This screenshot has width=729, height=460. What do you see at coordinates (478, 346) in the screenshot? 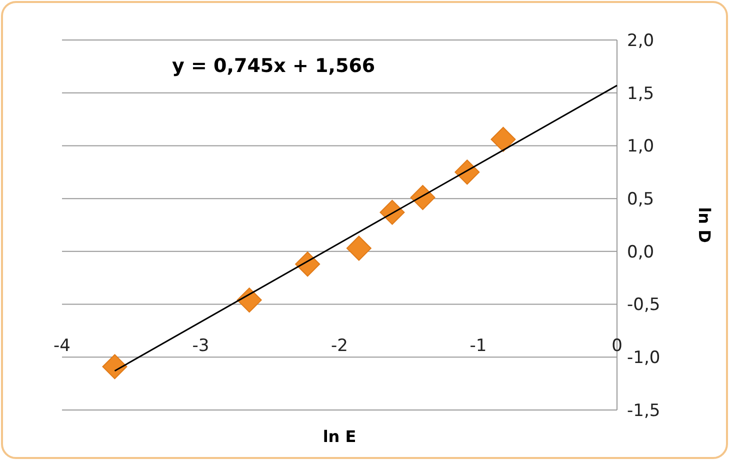
I see `x-tick-label: -1` at bounding box center [478, 346].